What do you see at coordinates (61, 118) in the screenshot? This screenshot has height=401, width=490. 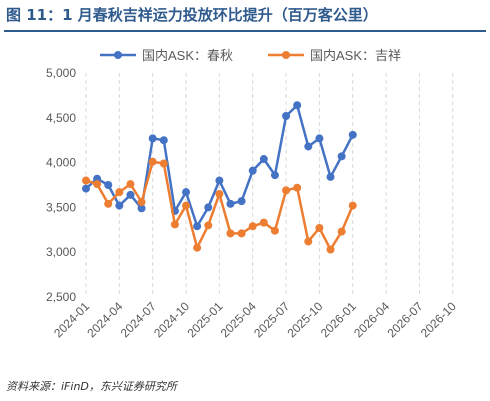 I see `y-tick-label: 4,500` at bounding box center [61, 118].